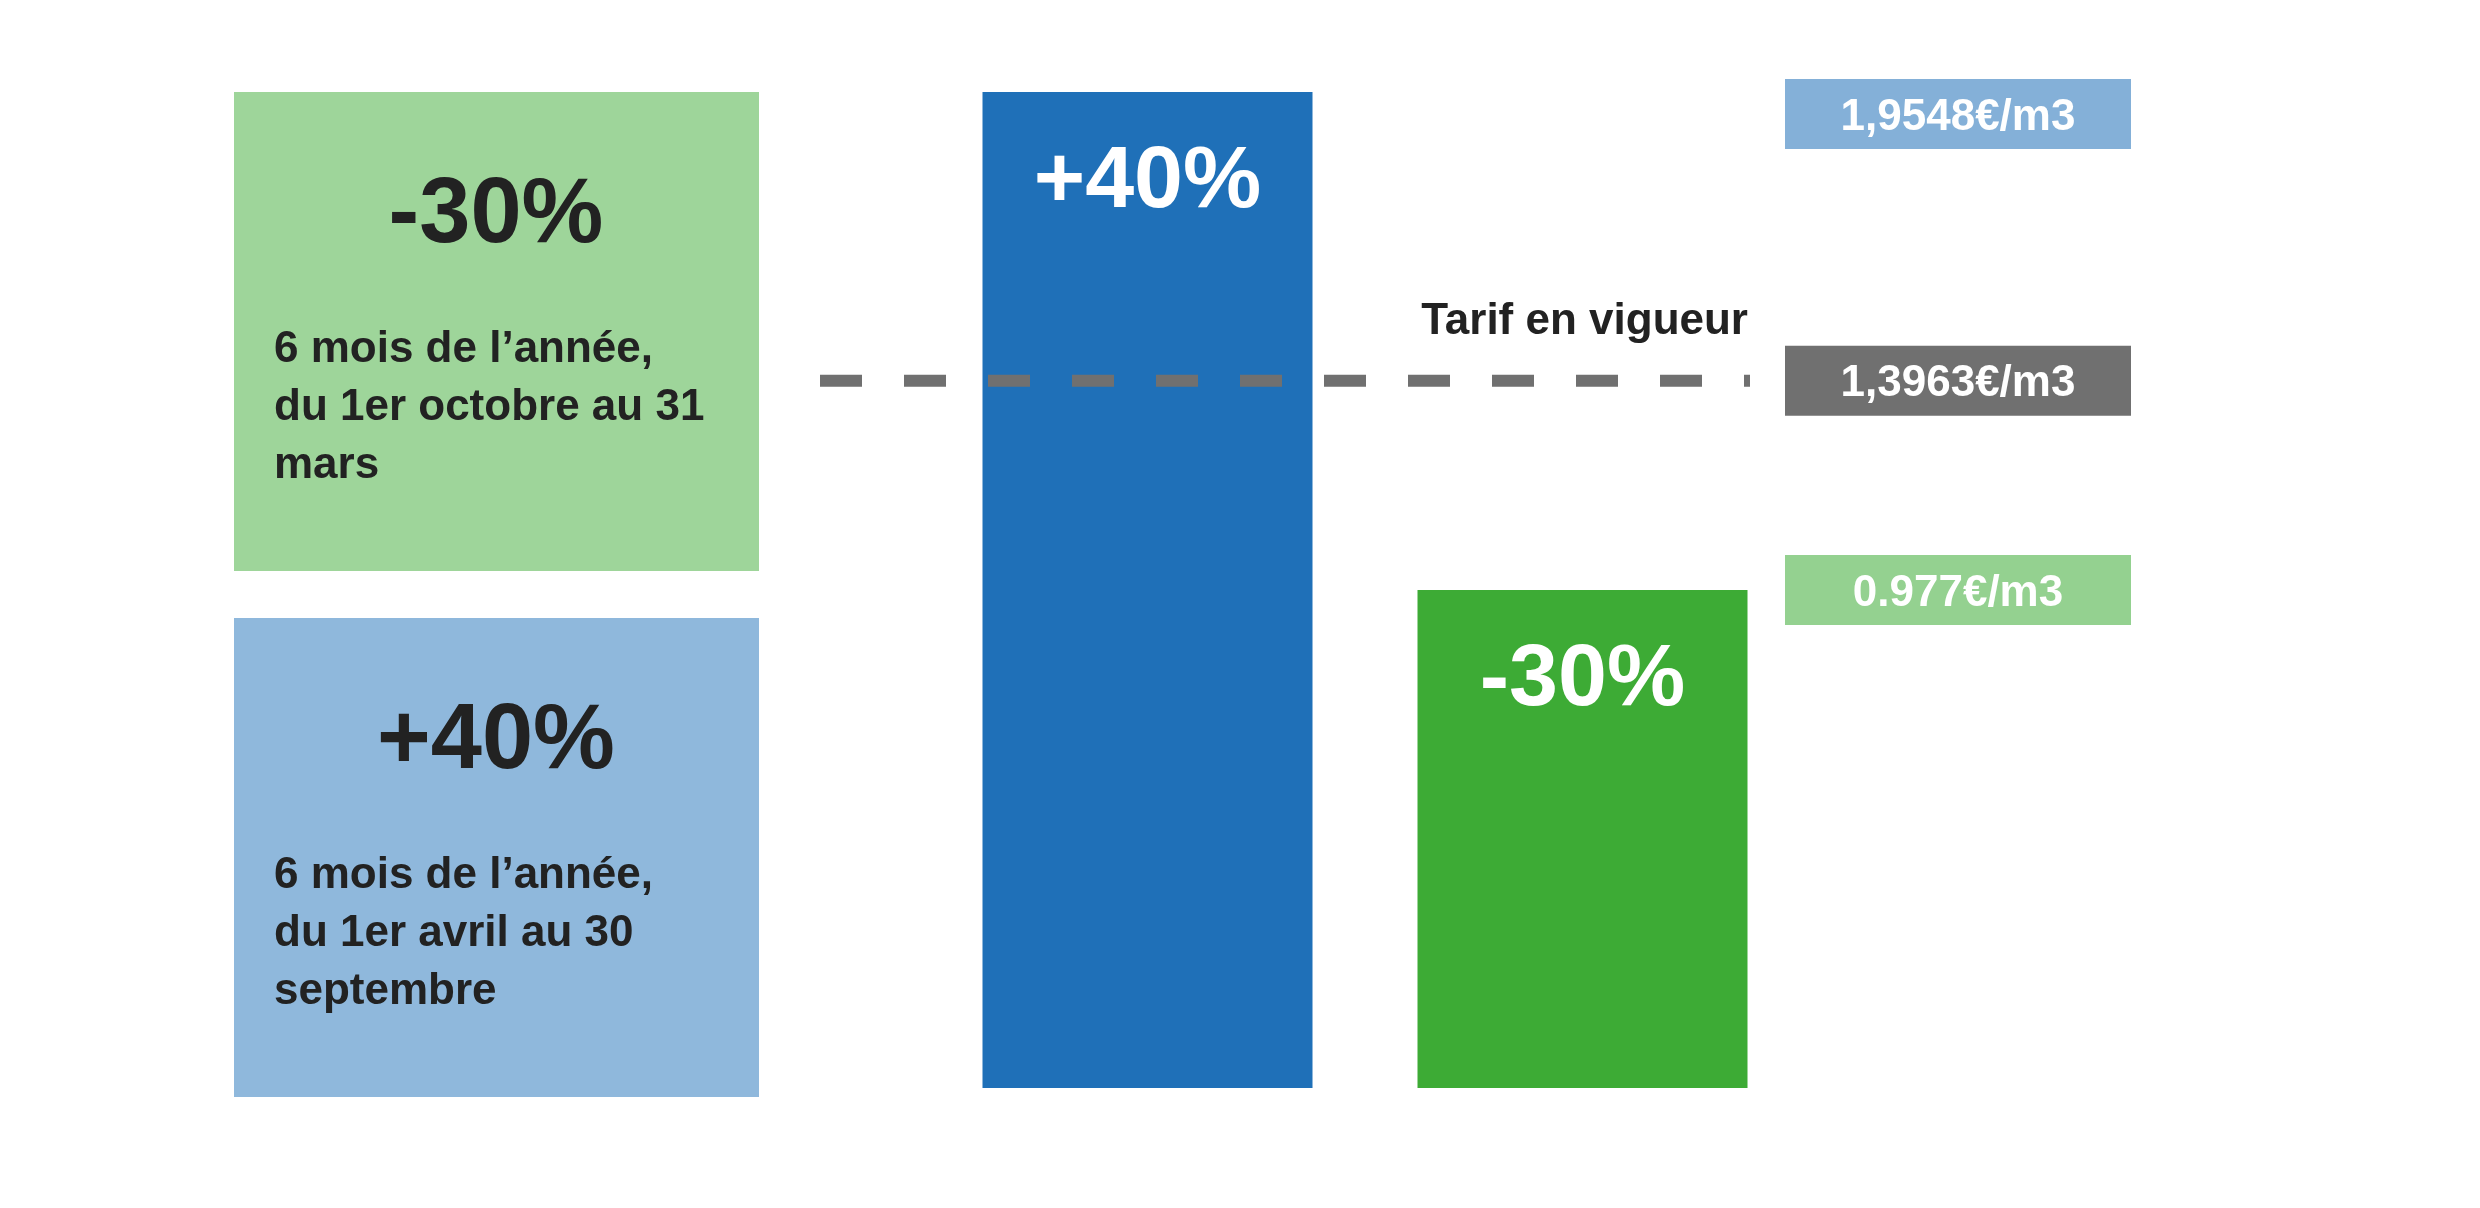 This screenshot has width=2480, height=1208. Describe the element at coordinates (1958, 590) in the screenshot. I see `text: 0.977€/m3` at that location.